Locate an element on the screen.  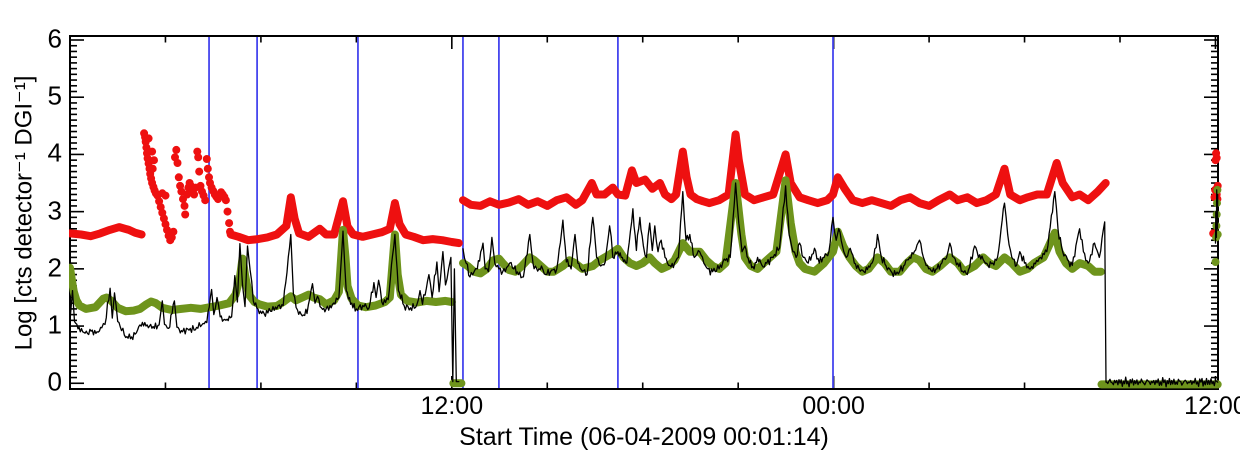
y-tick-label: 2 is located at coordinates (54, 267).